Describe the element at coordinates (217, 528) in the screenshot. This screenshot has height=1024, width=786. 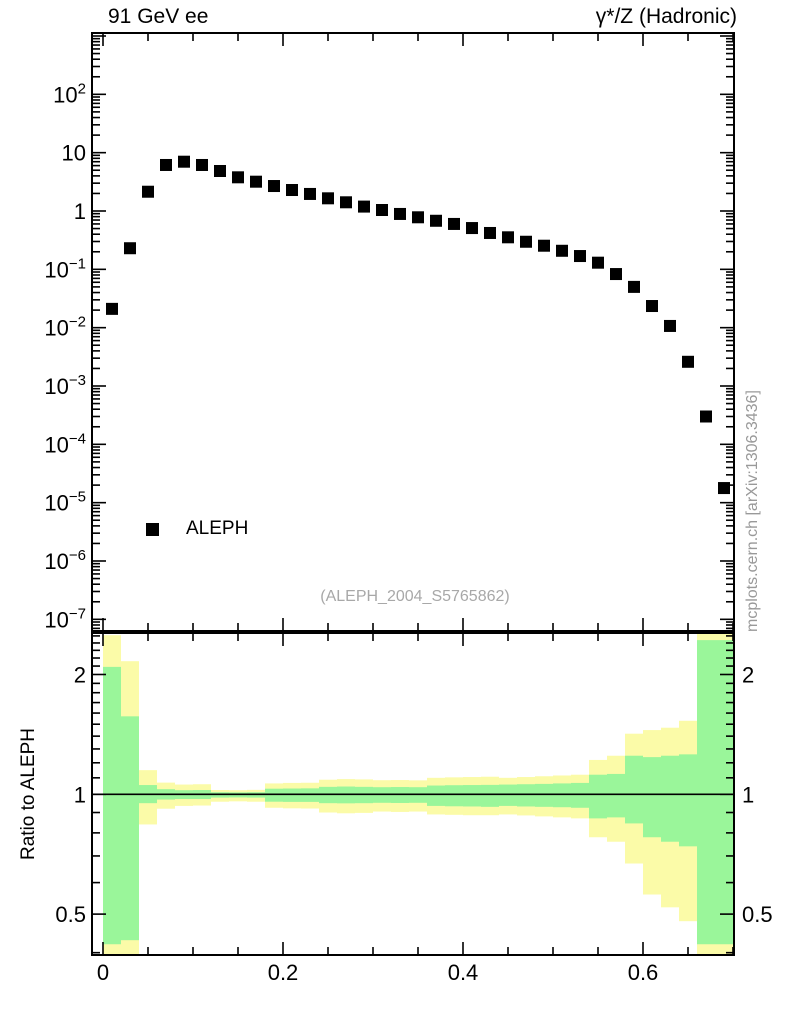
I see `legend-label-aleph: ALEPH` at that location.